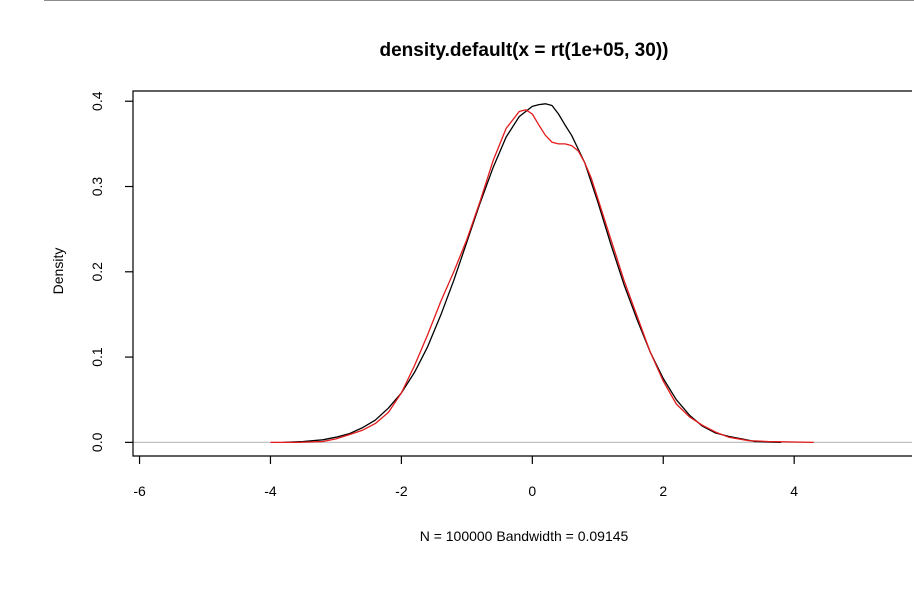  Describe the element at coordinates (532, 491) in the screenshot. I see `x-tick-label: 0` at that location.